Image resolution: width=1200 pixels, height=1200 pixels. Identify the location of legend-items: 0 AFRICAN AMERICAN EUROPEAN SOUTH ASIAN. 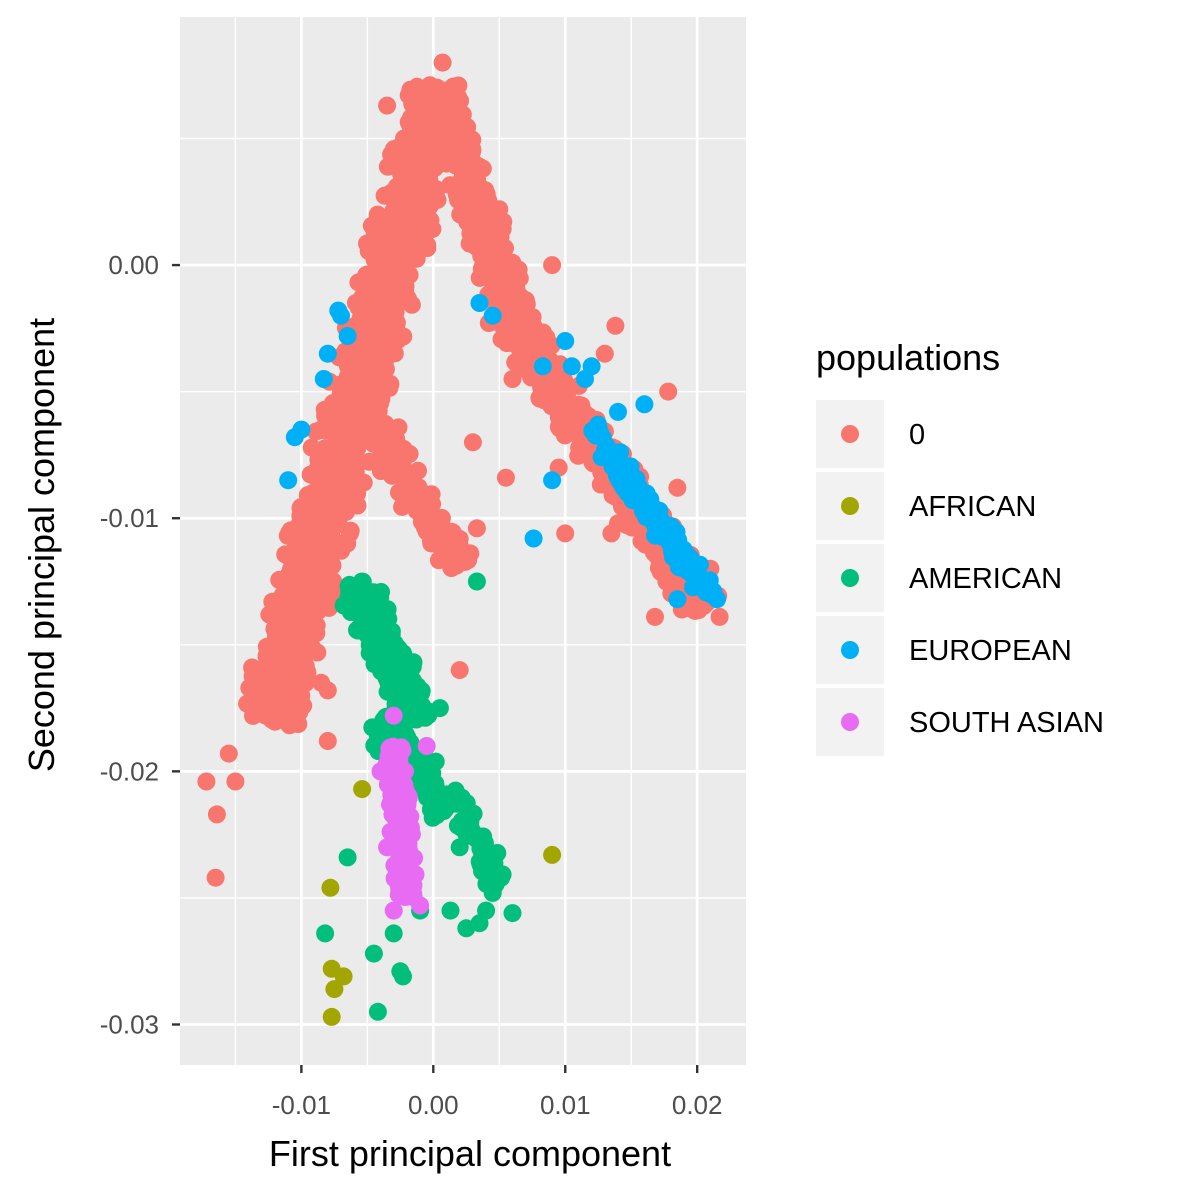
(960, 578).